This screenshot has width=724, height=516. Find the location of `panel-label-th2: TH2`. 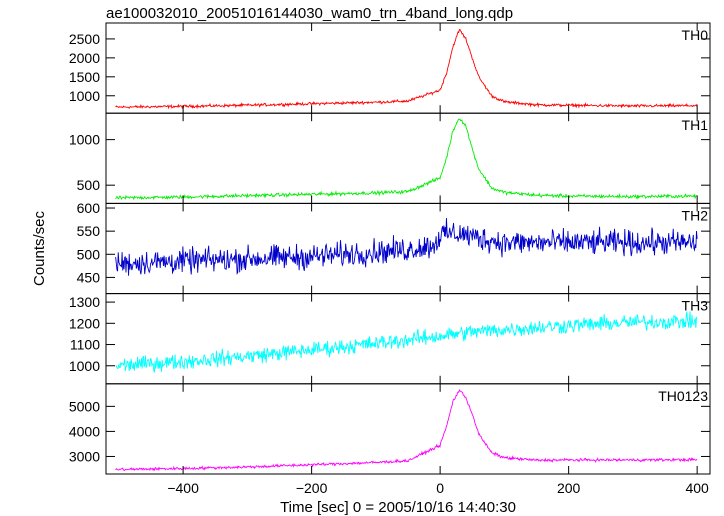

panel-label-th2: TH2 is located at coordinates (695, 215).